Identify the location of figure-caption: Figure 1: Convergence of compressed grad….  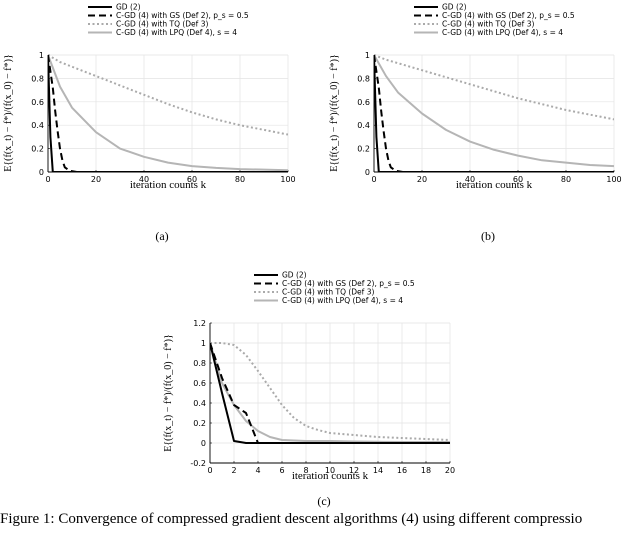
(291, 519).